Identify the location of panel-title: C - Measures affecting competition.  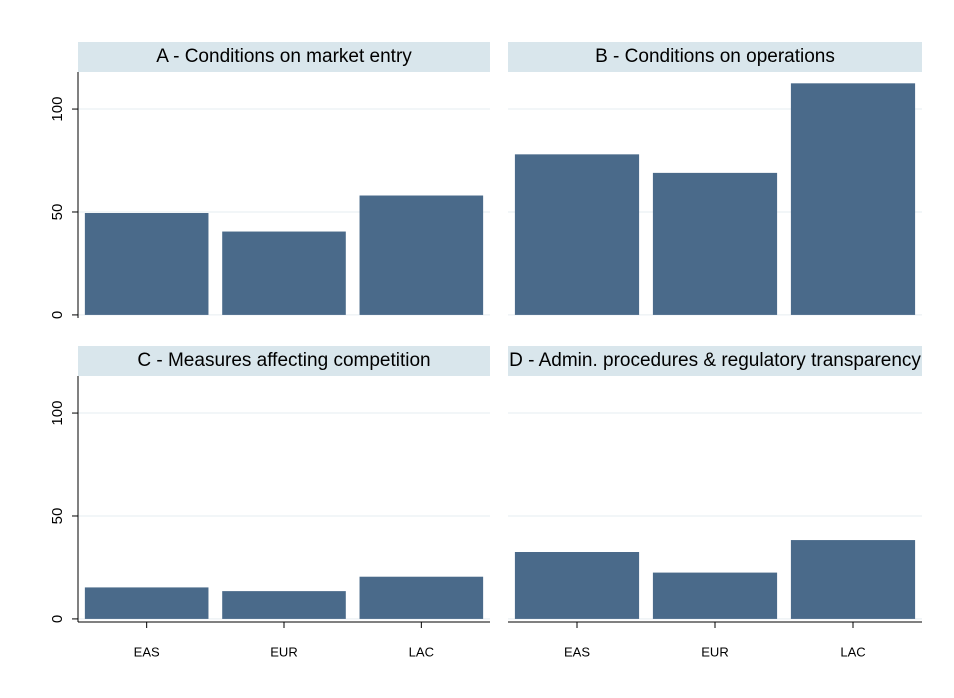
(283, 360).